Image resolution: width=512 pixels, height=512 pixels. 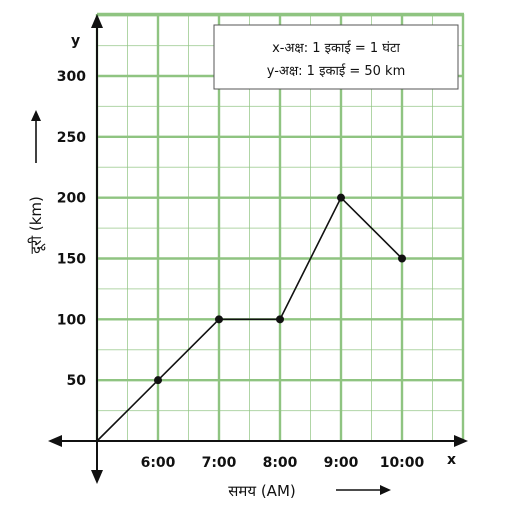 I want to click on y-tick-label: 200, so click(x=71, y=199).